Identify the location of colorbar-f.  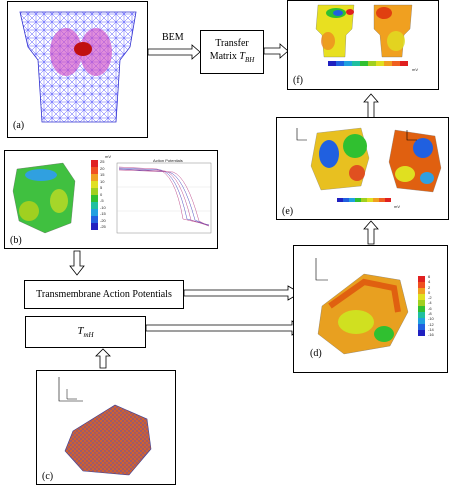
(368, 63).